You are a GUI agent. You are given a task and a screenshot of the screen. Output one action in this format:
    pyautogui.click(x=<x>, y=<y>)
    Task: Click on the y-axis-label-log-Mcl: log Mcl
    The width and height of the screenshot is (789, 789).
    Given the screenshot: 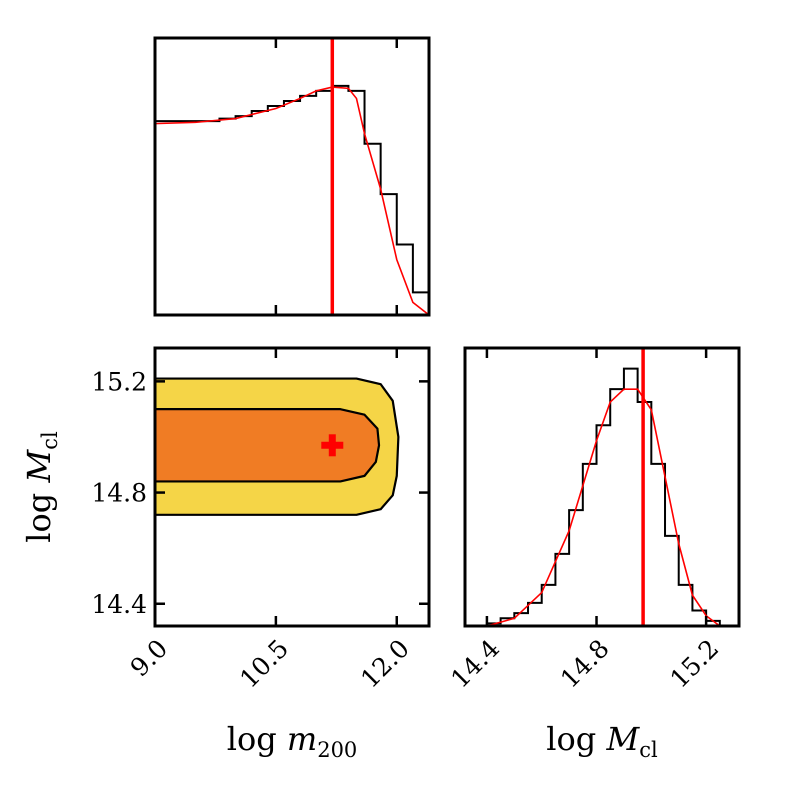 What is the action you would take?
    pyautogui.click(x=41, y=487)
    